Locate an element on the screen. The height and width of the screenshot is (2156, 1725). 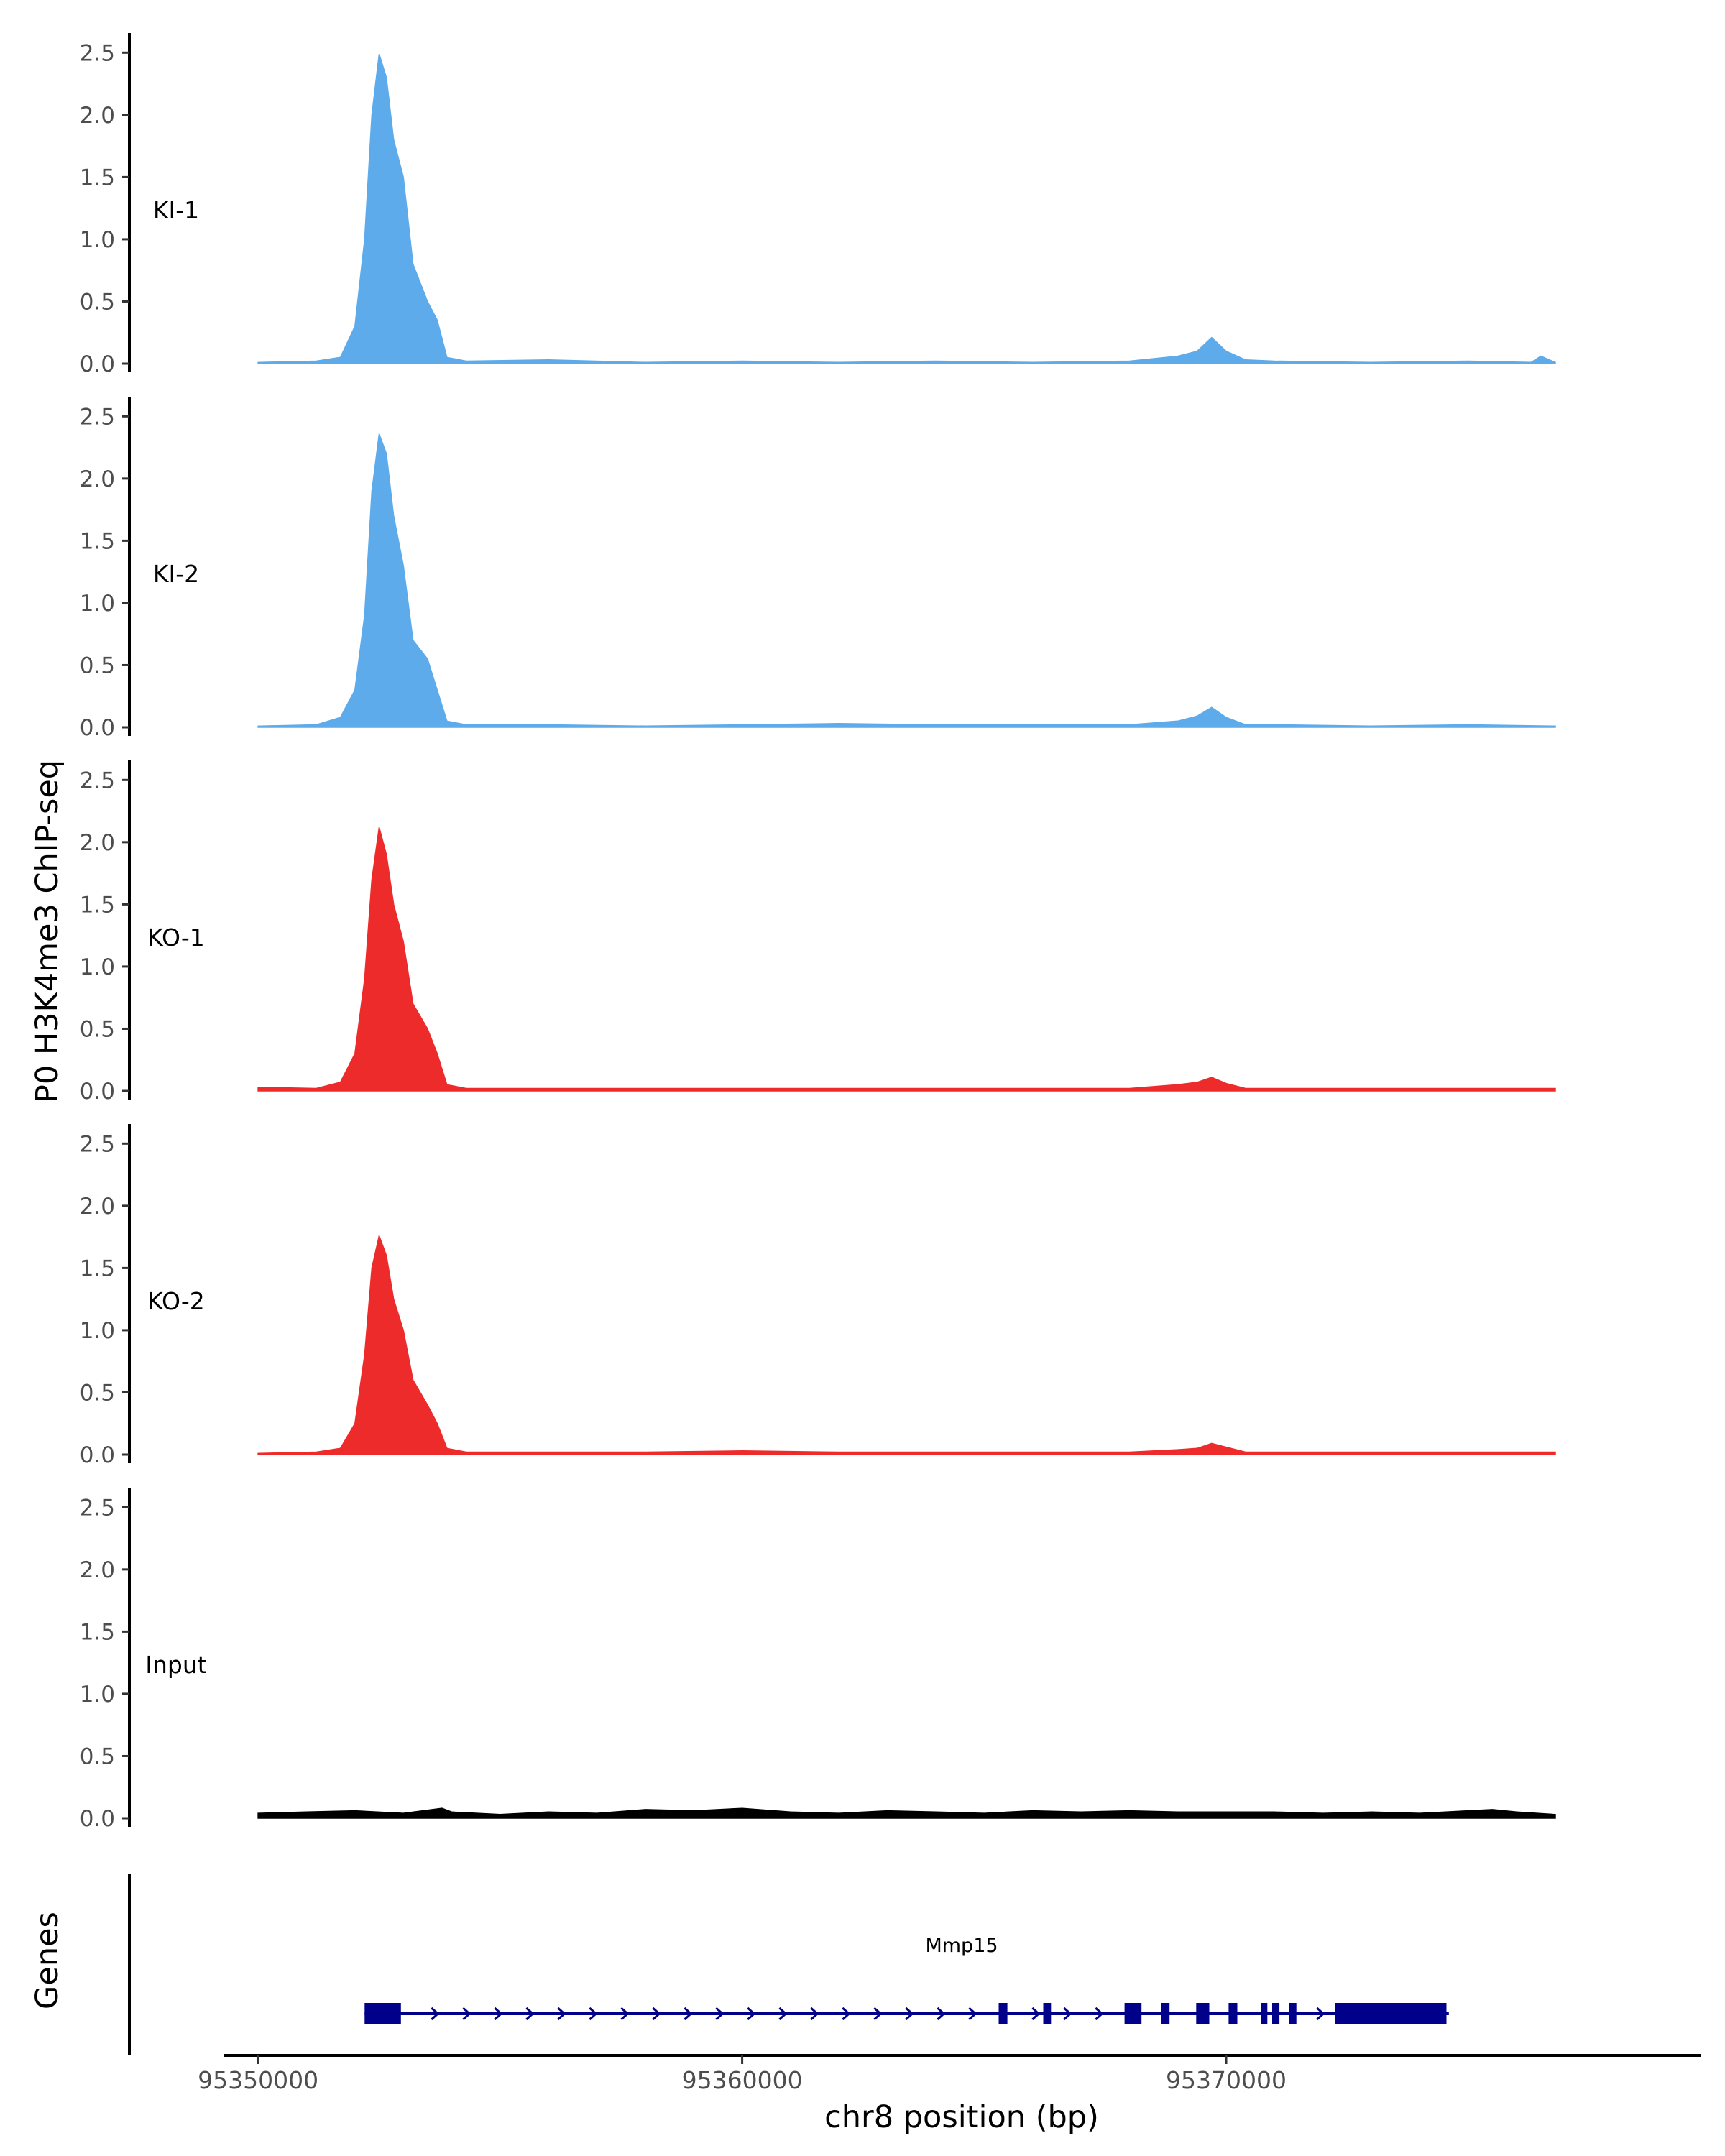
x-axis-title: chr8 position (bp) is located at coordinates (961, 2117).